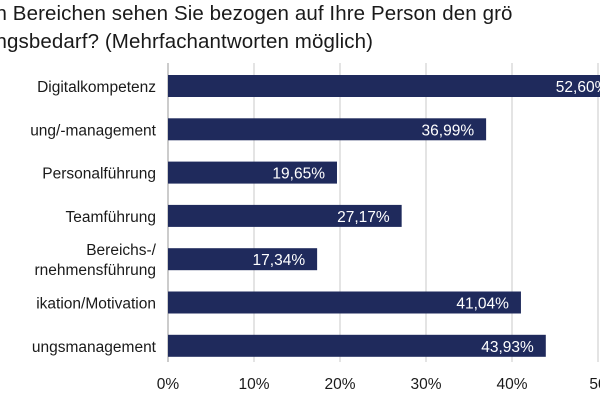  I want to click on x-tick-label: 20%, so click(339, 384).